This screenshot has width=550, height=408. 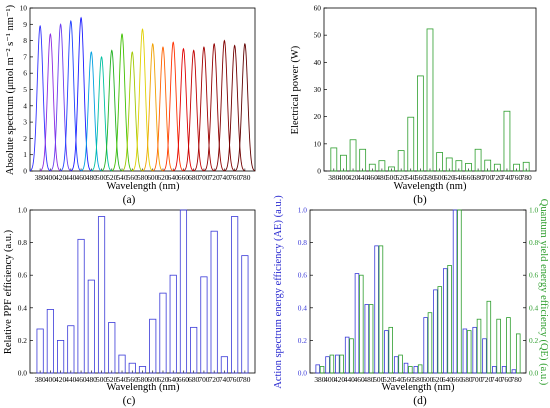 What do you see at coordinates (173, 379) in the screenshot?
I see `panel-c-x-tick-label: 640` at bounding box center [173, 379].